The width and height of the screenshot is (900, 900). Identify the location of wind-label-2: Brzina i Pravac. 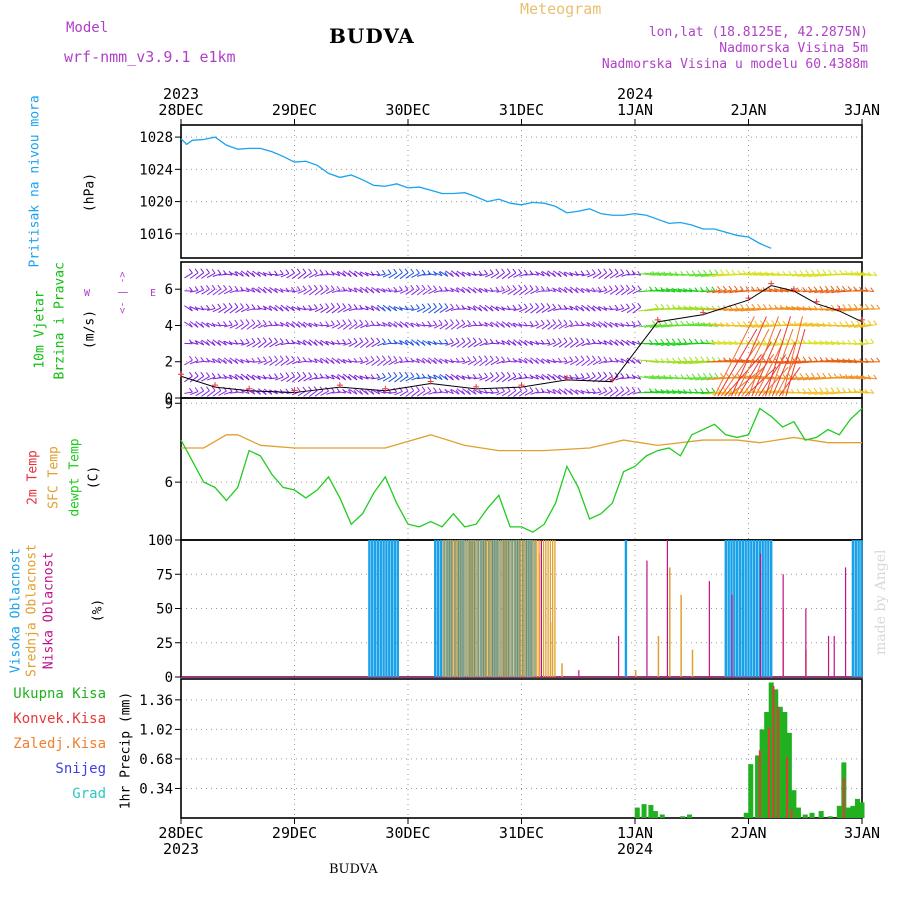
(60, 321).